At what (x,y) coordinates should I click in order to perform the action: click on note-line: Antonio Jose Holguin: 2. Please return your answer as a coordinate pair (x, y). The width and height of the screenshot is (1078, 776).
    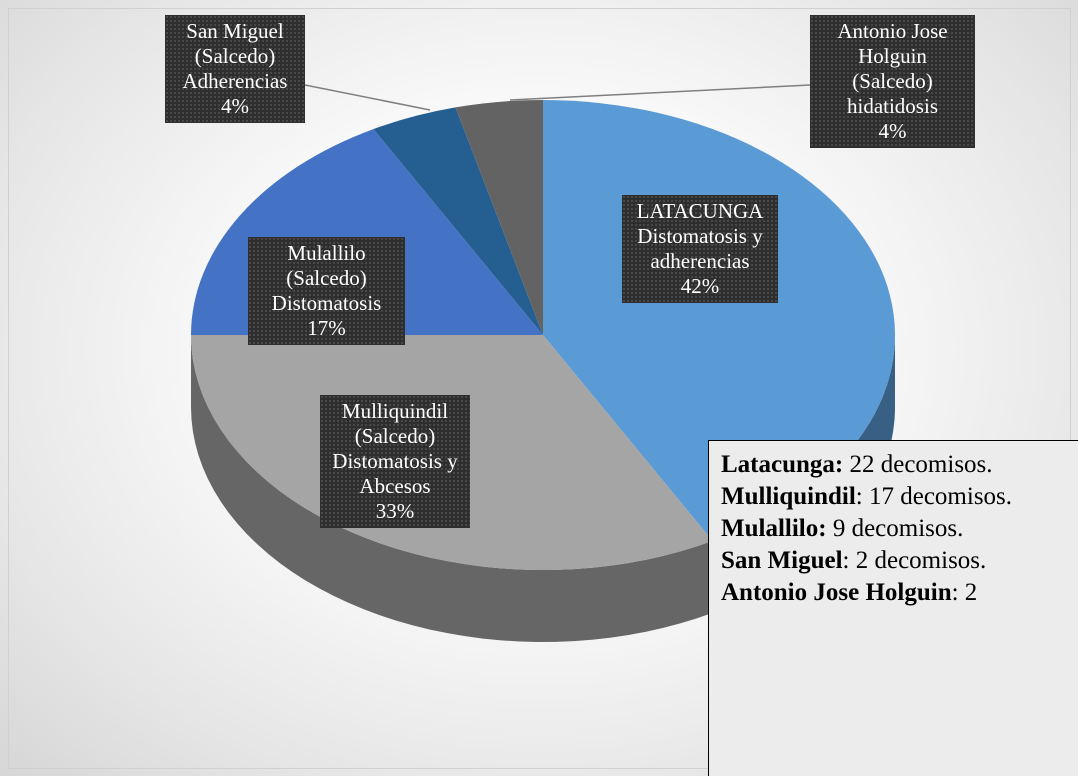
    Looking at the image, I should click on (893, 593).